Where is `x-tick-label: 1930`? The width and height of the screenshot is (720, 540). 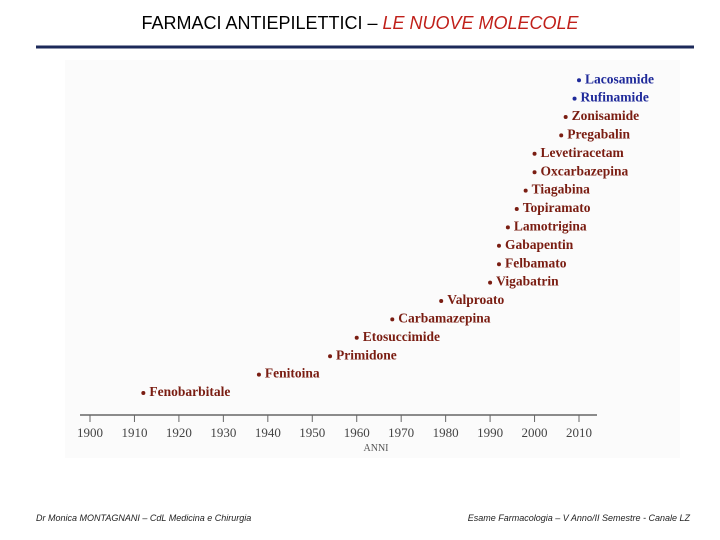 x-tick-label: 1930 is located at coordinates (223, 432).